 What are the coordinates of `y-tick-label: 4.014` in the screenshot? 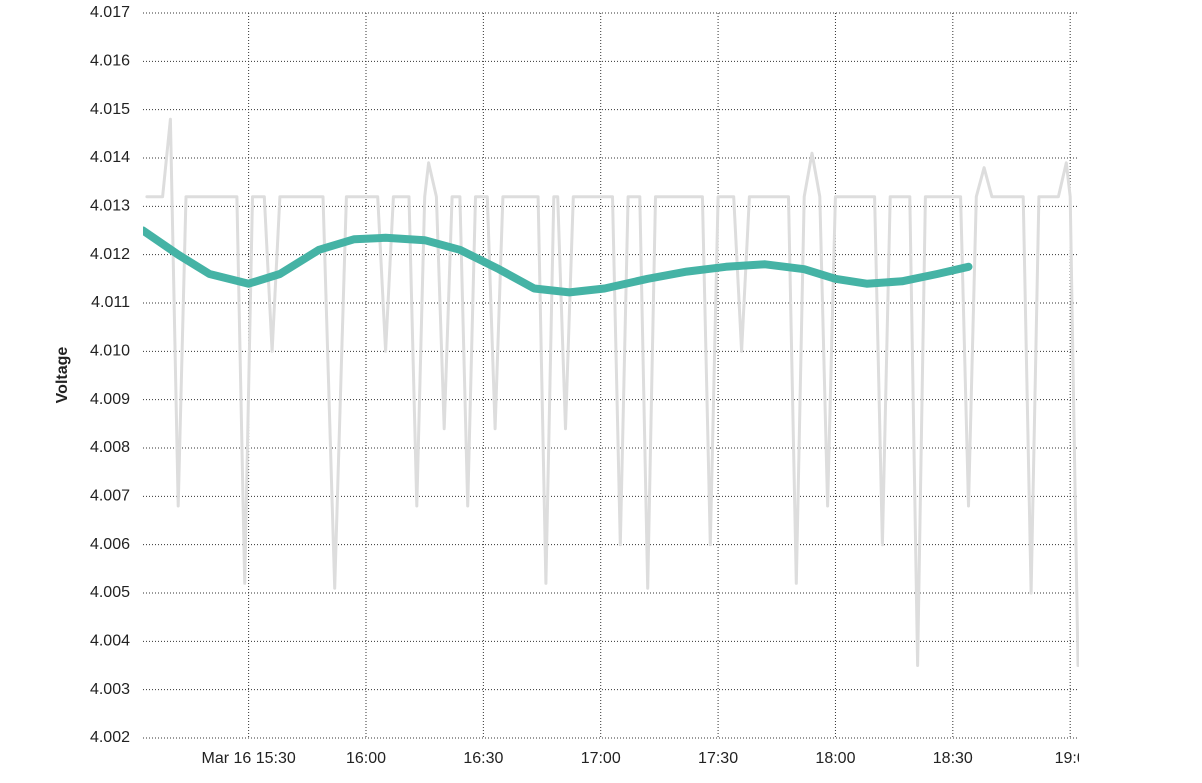 It's located at (110, 157).